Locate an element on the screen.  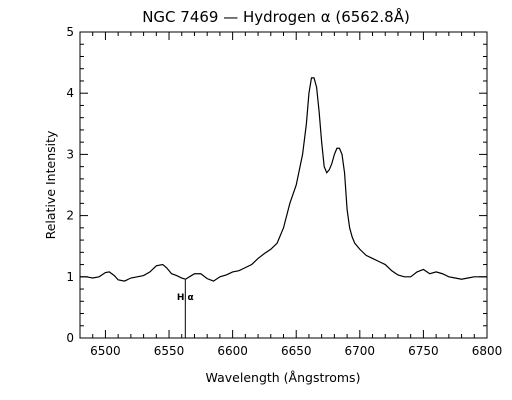
x-tick-label: 6500 is located at coordinates (105, 351).